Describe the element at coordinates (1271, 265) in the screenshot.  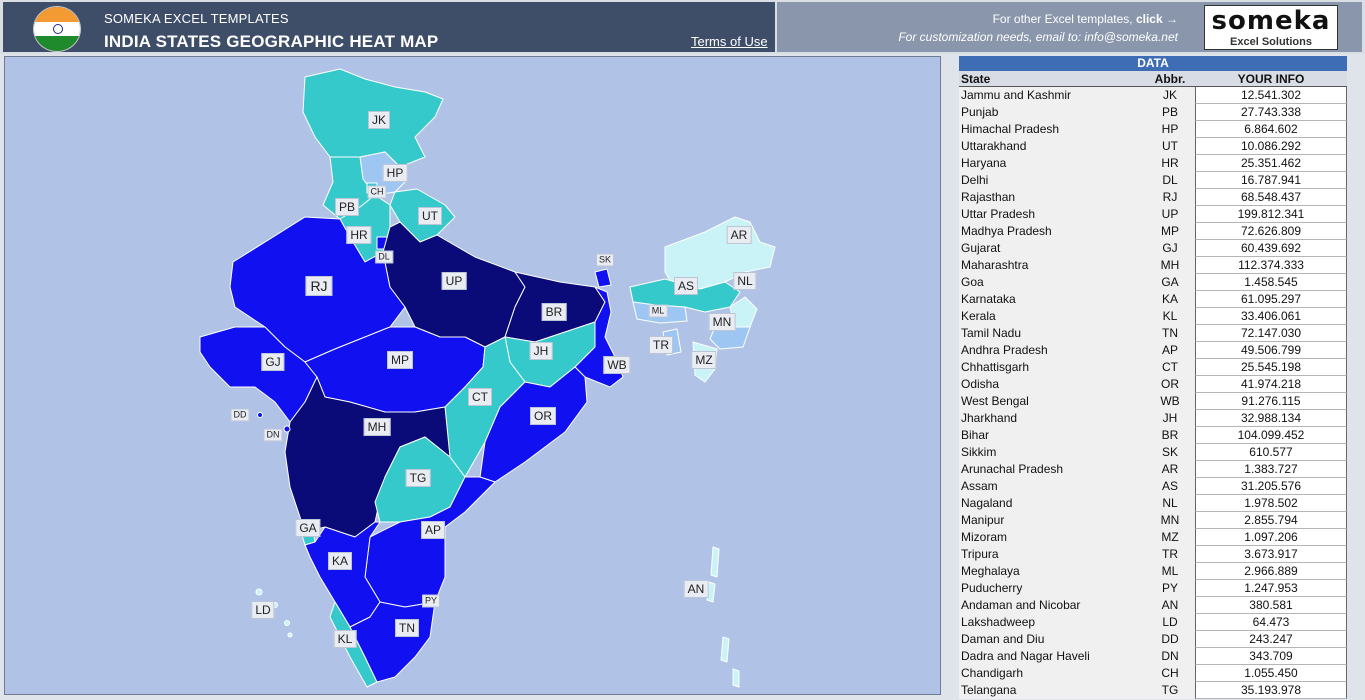
I see `your-info-input-cell: 112.374.333` at that location.